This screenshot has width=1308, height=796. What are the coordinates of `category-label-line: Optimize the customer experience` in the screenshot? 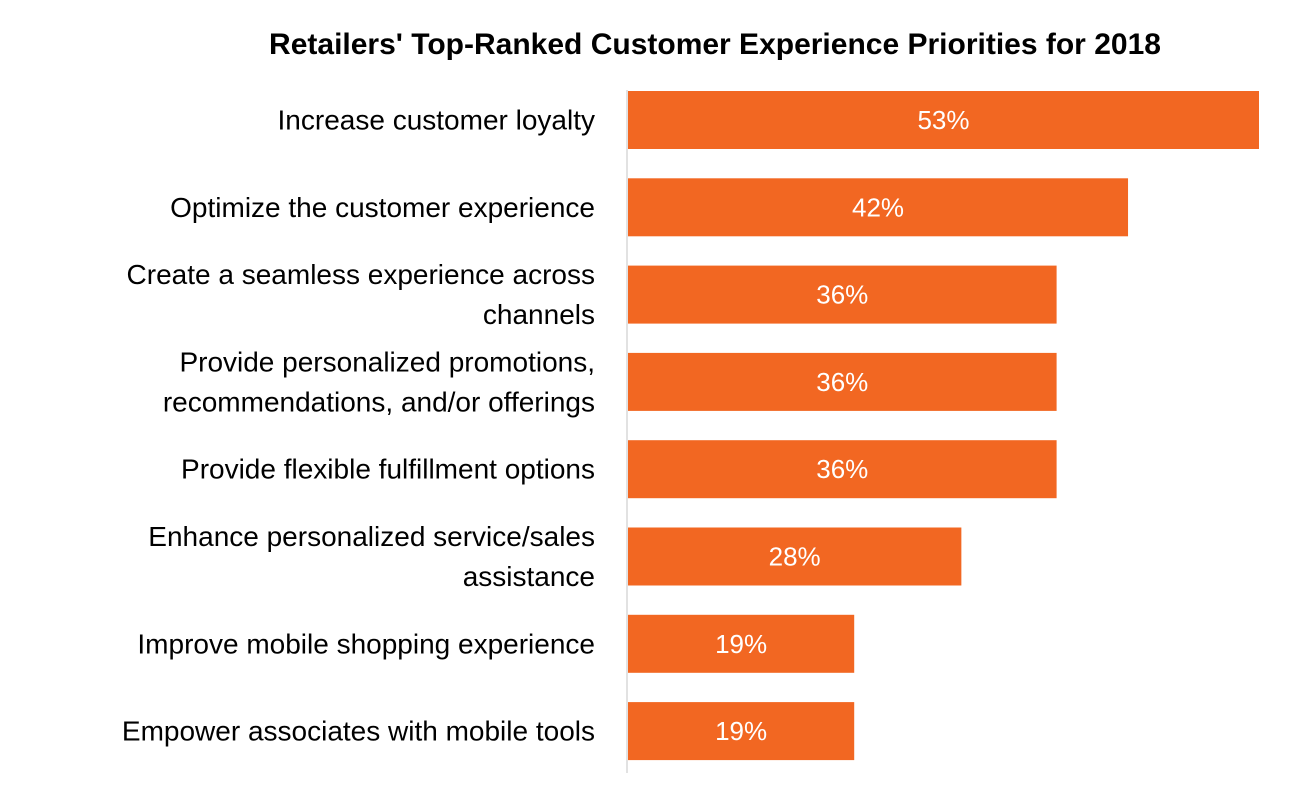 It's located at (382, 207).